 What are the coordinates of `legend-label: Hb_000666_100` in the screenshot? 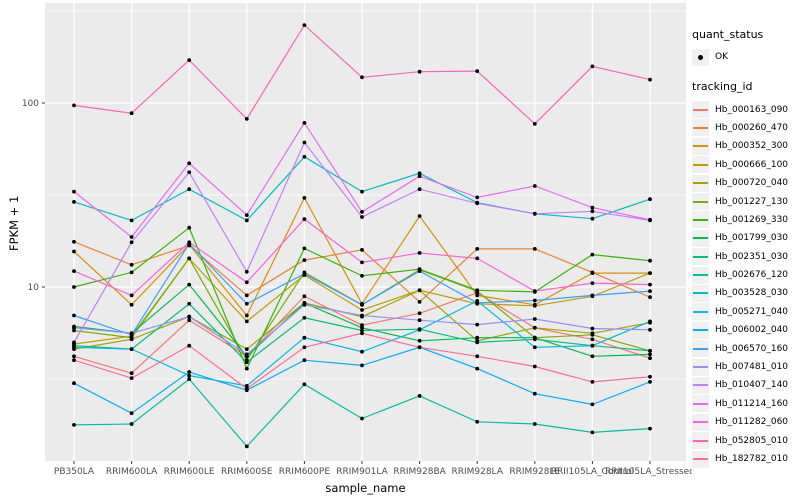 It's located at (752, 164).